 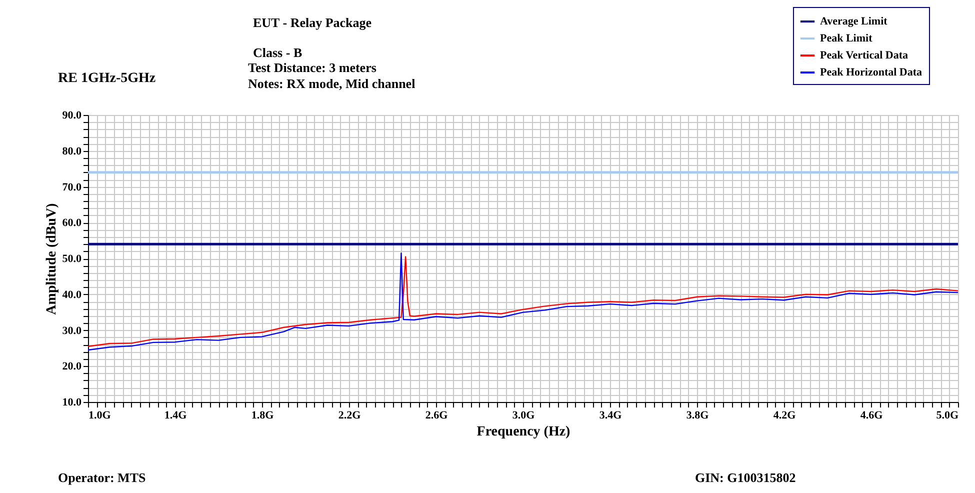 I want to click on y-tick-label: 80.0, so click(x=72, y=151).